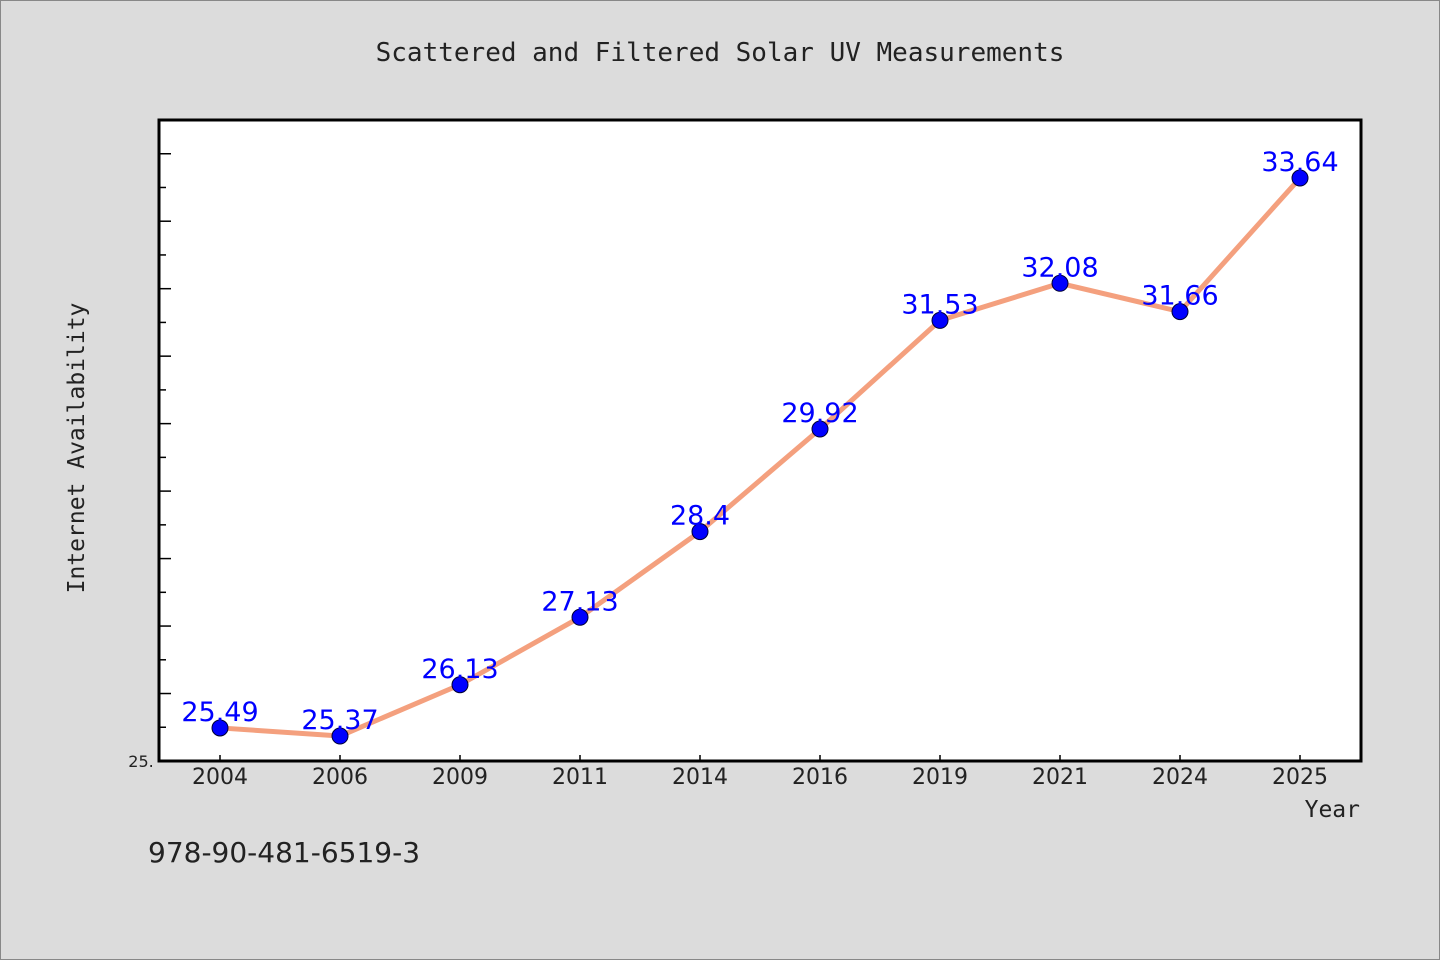 The image size is (1440, 960). Describe the element at coordinates (1060, 777) in the screenshot. I see `x-tick-label: 2021` at that location.